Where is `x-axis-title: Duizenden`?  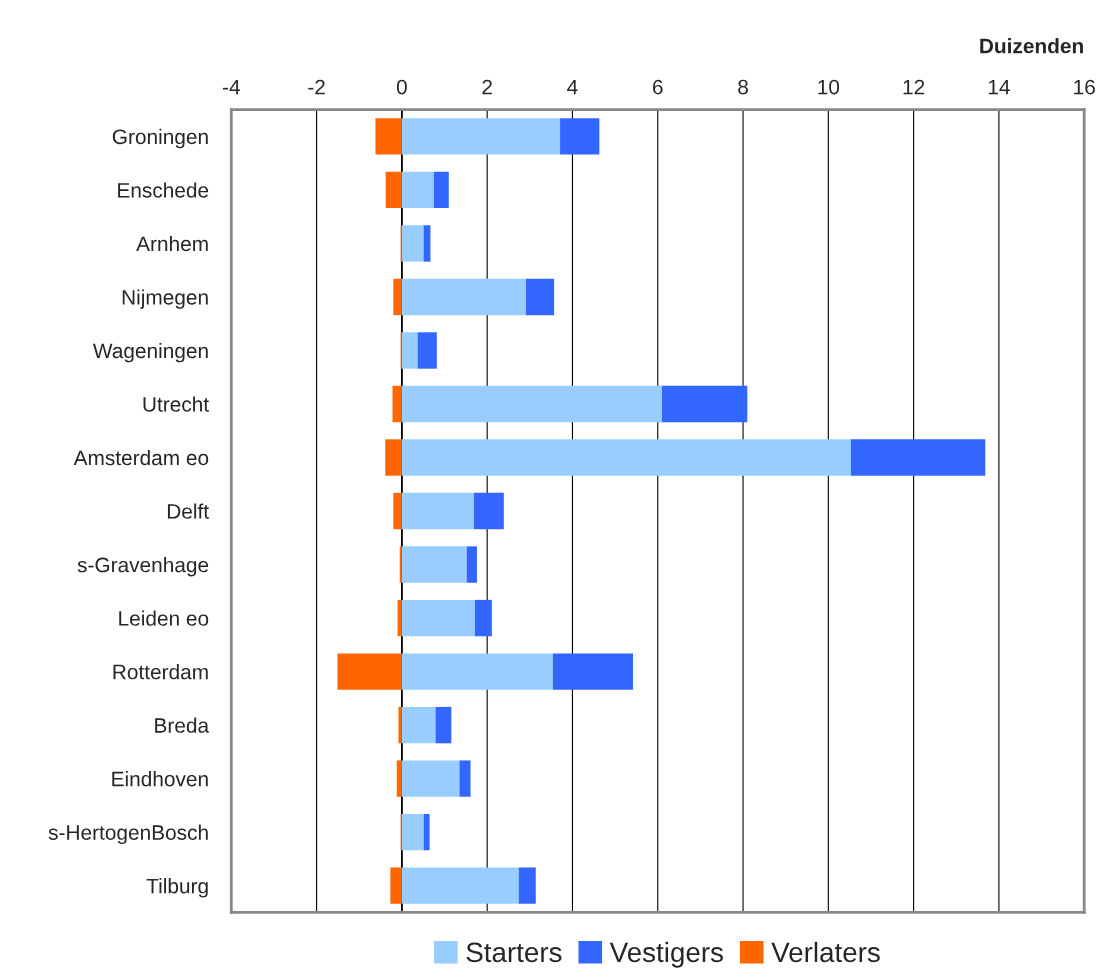 x-axis-title: Duizenden is located at coordinates (1031, 46).